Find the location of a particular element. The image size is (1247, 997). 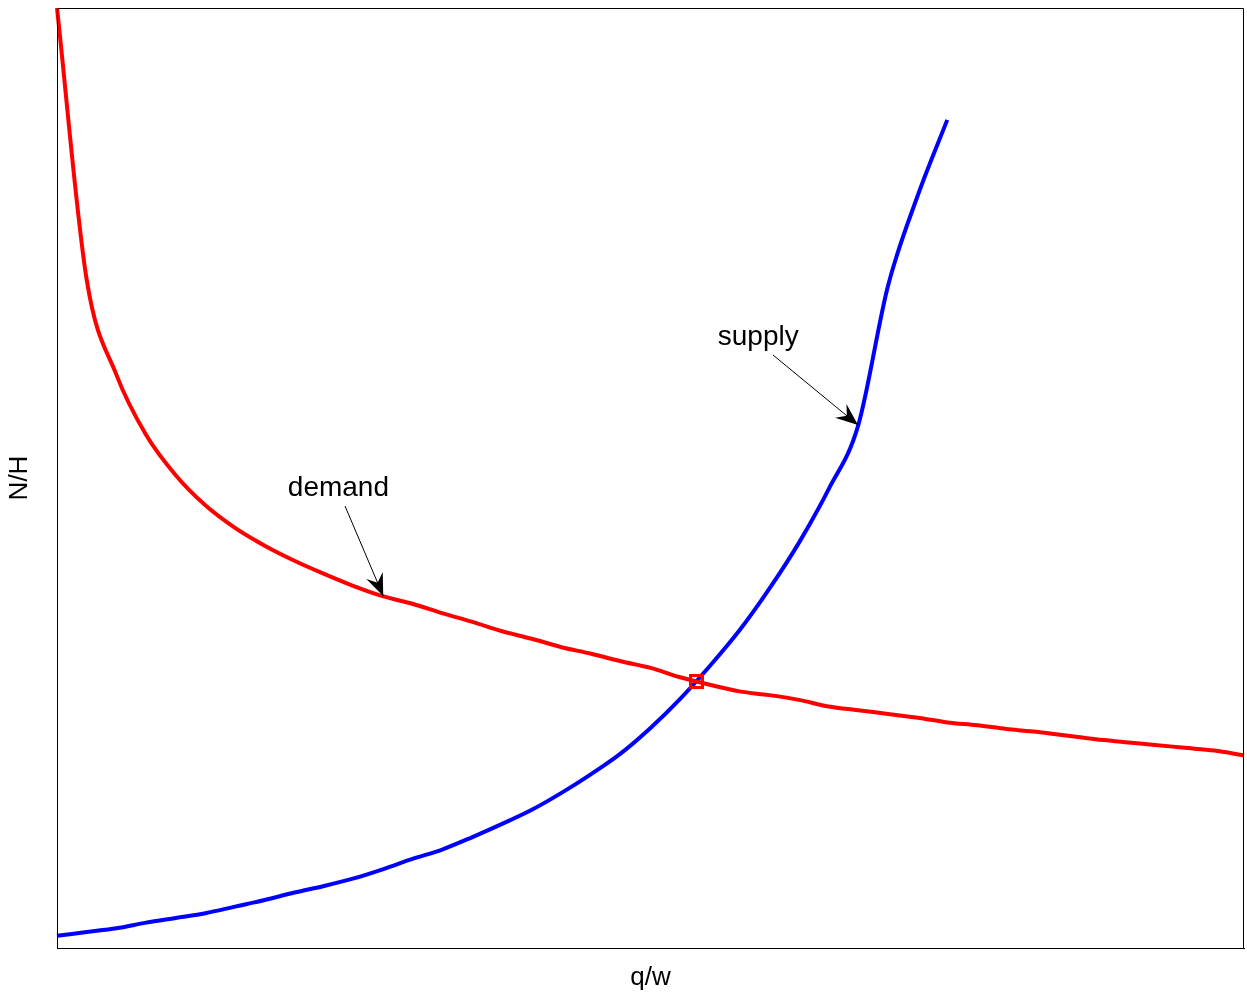

y-axis-title: N/H is located at coordinates (17, 478).